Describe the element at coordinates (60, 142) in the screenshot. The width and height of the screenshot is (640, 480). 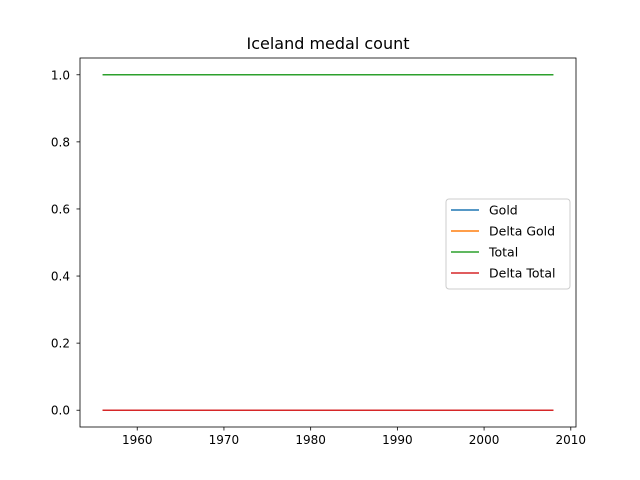
I see `y-tick-label: 0.8` at that location.